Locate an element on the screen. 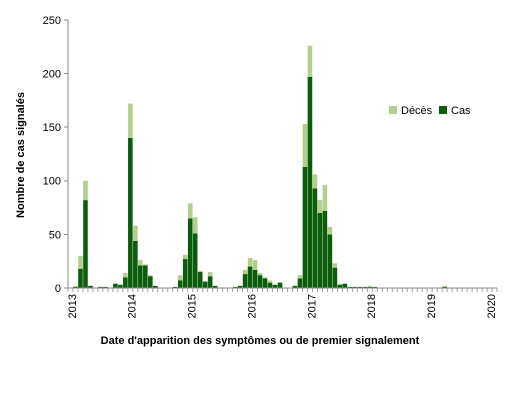  y-tick-label: 0 is located at coordinates (58, 289).